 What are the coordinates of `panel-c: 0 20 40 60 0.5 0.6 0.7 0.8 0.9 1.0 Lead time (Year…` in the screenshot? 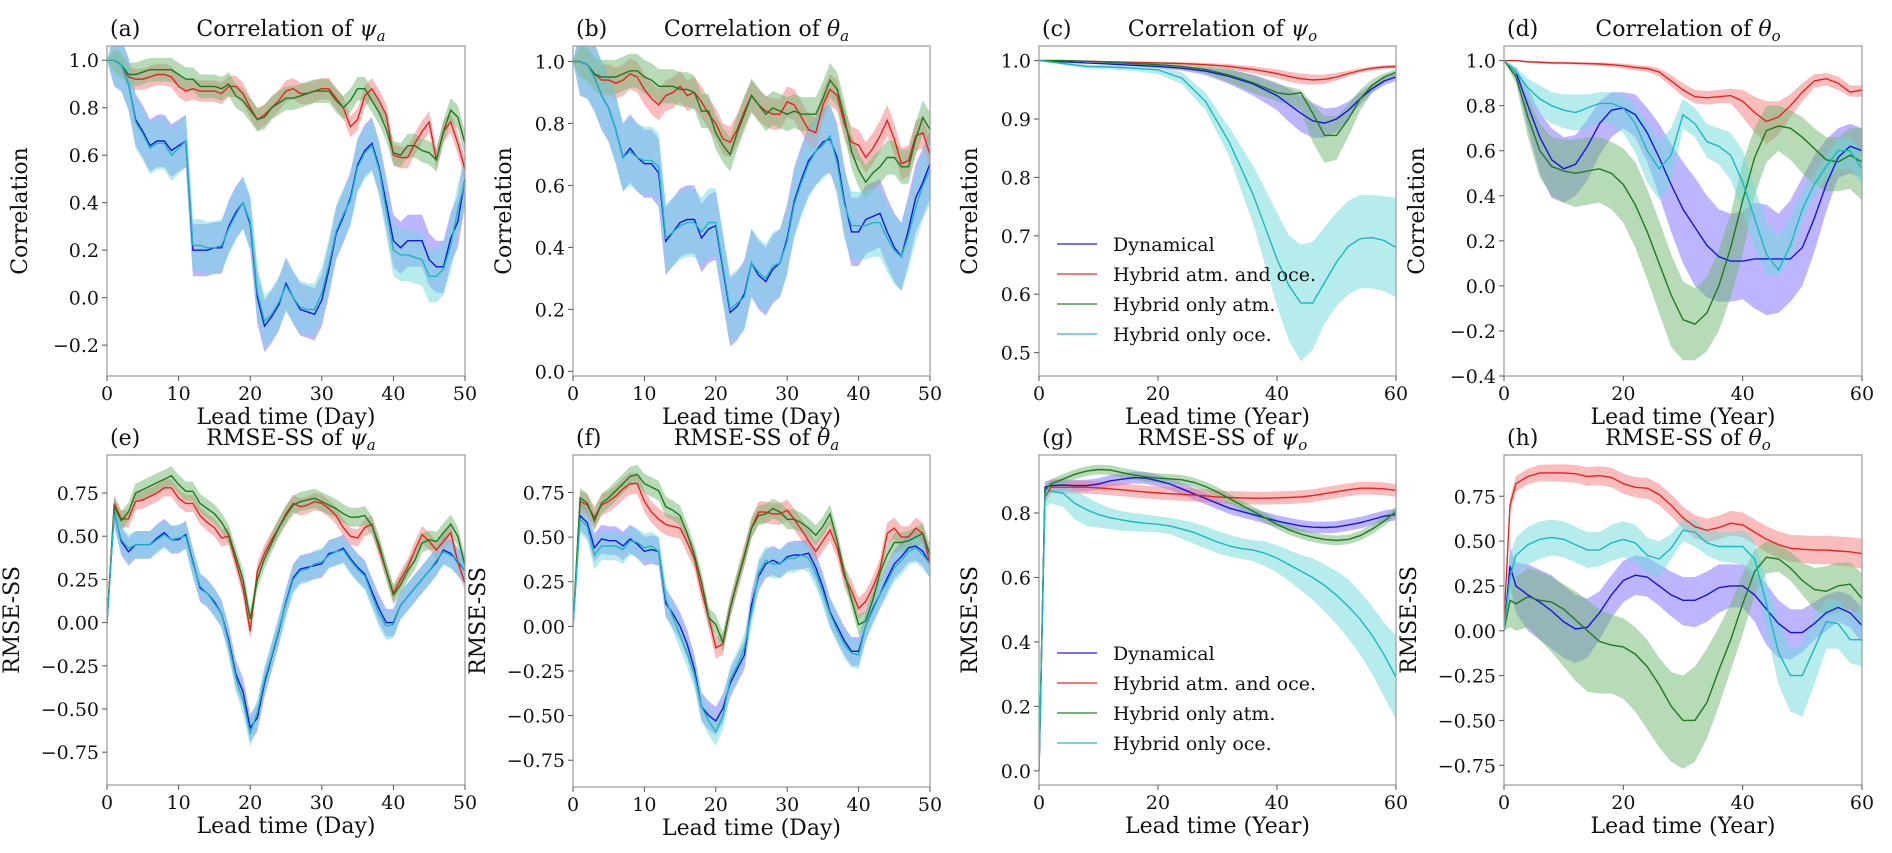 It's located at (1183, 223).